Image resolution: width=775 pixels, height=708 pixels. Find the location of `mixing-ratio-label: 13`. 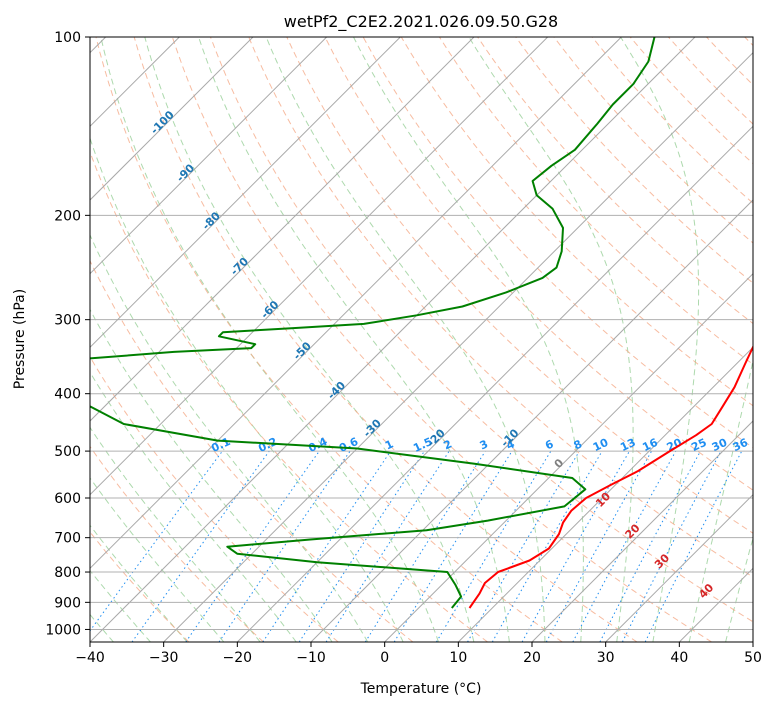

mixing-ratio-label: 13 is located at coordinates (627, 445).